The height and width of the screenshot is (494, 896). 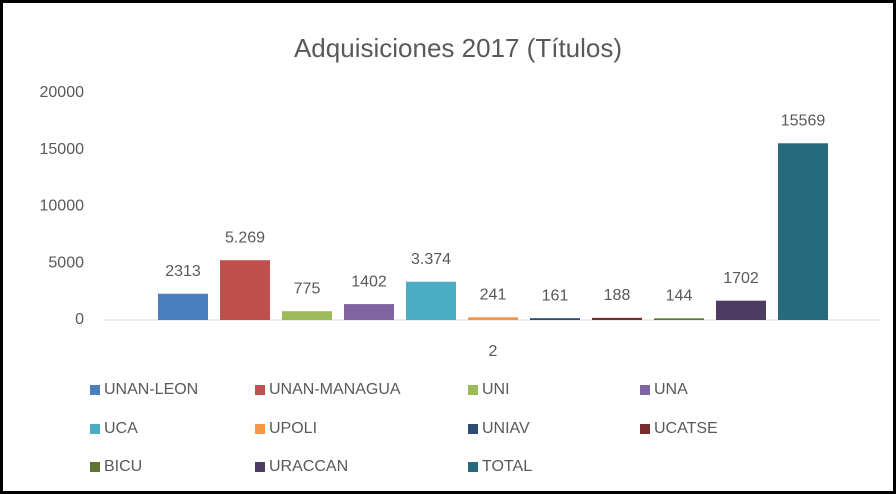 I want to click on chart-title: Adquisiciones 2017 (Títulos), so click(x=458, y=48).